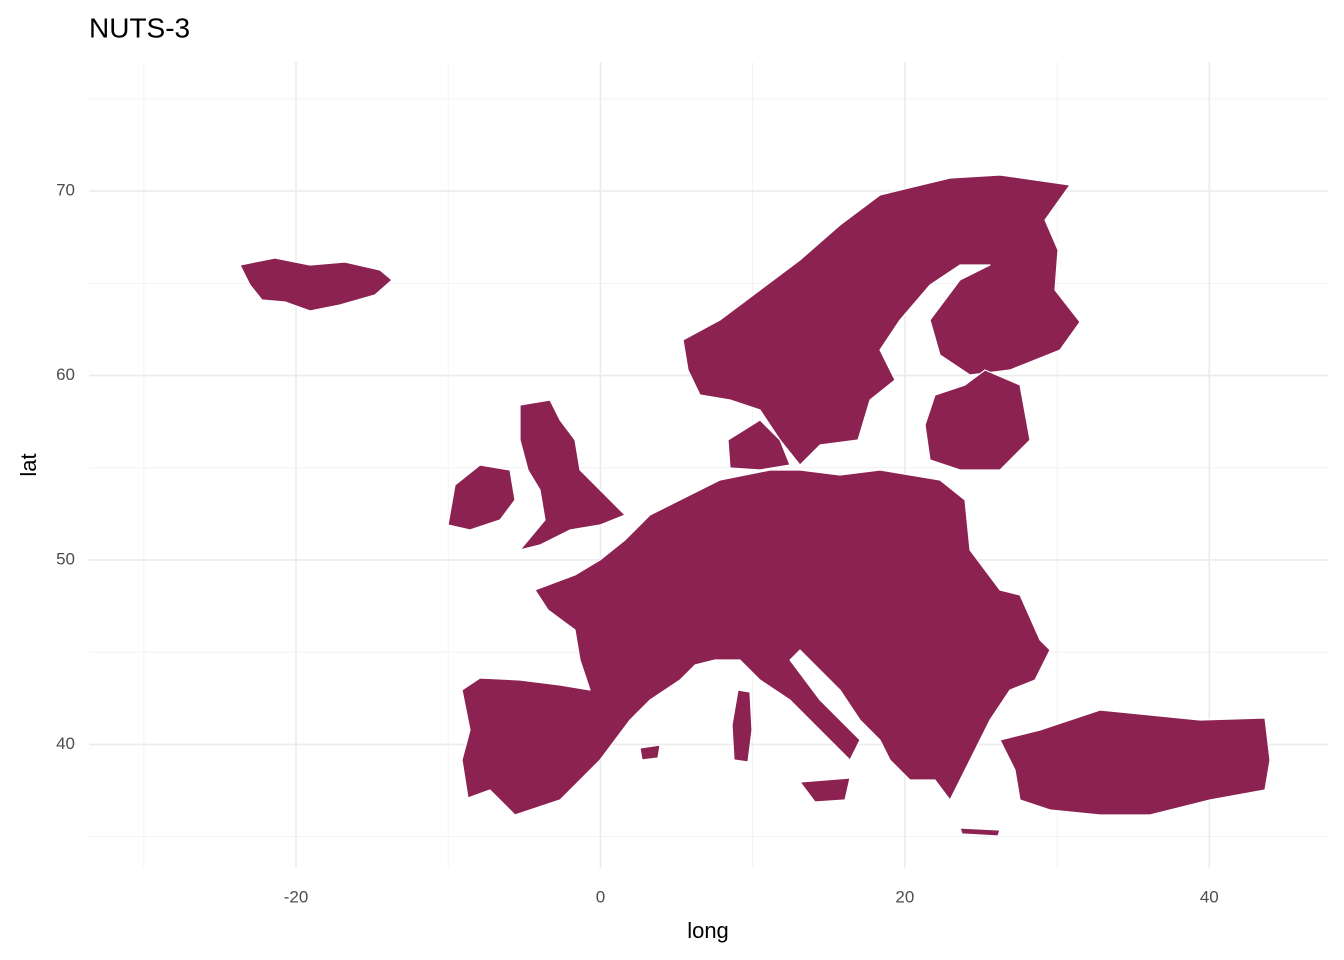 This screenshot has width=1344, height=960. Describe the element at coordinates (600, 896) in the screenshot. I see `x-tick-label: 0` at that location.